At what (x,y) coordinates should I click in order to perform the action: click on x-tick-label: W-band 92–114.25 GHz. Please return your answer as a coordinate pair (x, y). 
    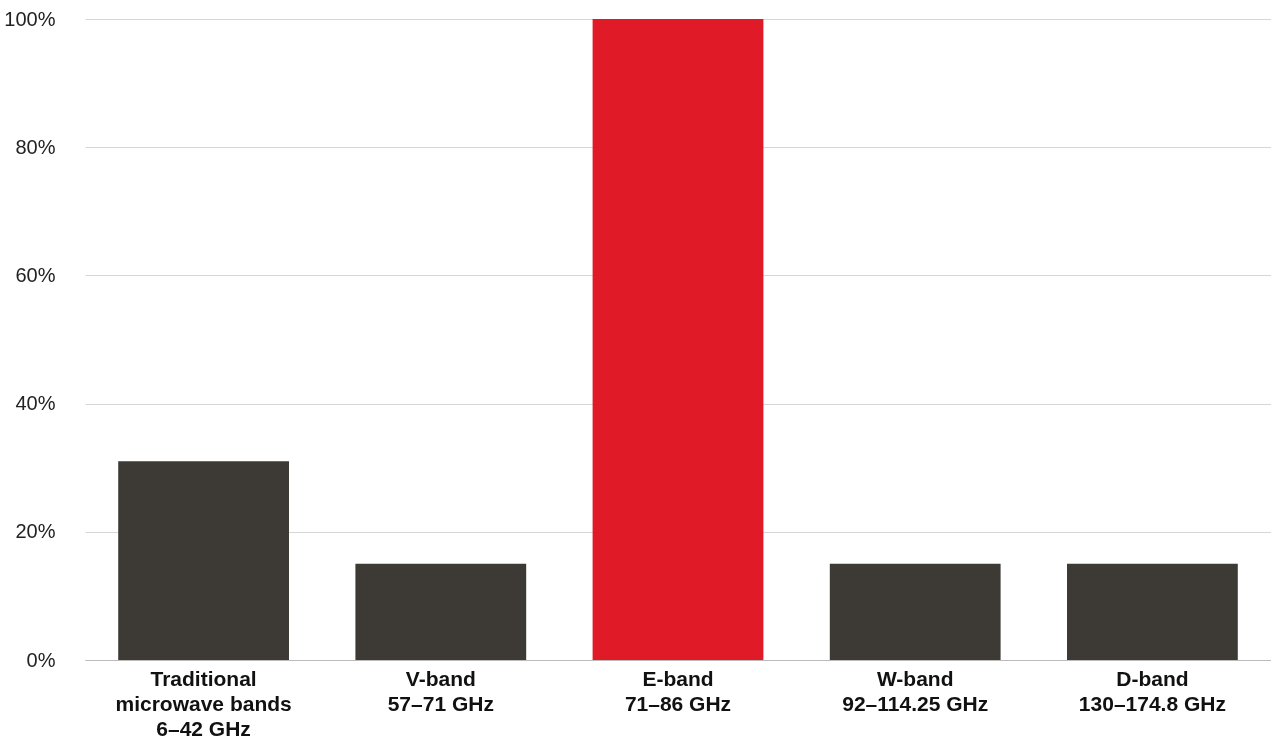
    Looking at the image, I should click on (915, 690).